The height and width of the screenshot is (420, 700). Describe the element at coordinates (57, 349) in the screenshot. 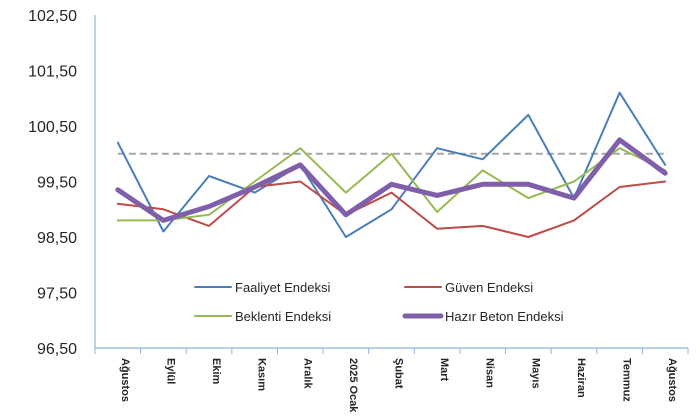

I see `y-tick-label: 96,50` at that location.